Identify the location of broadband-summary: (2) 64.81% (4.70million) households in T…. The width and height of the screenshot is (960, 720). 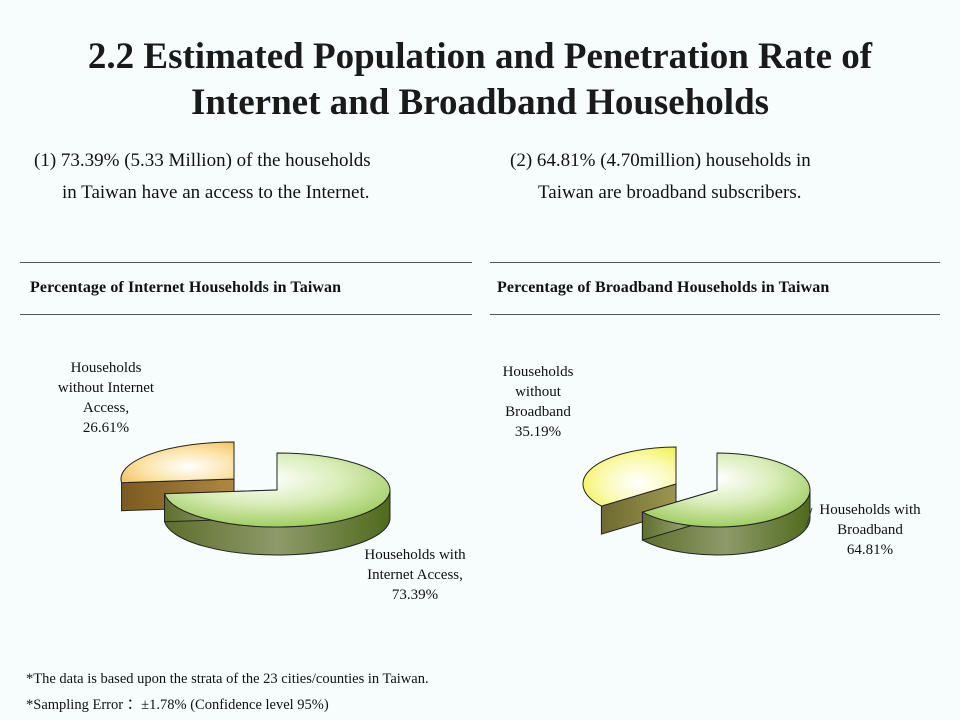
(660, 177).